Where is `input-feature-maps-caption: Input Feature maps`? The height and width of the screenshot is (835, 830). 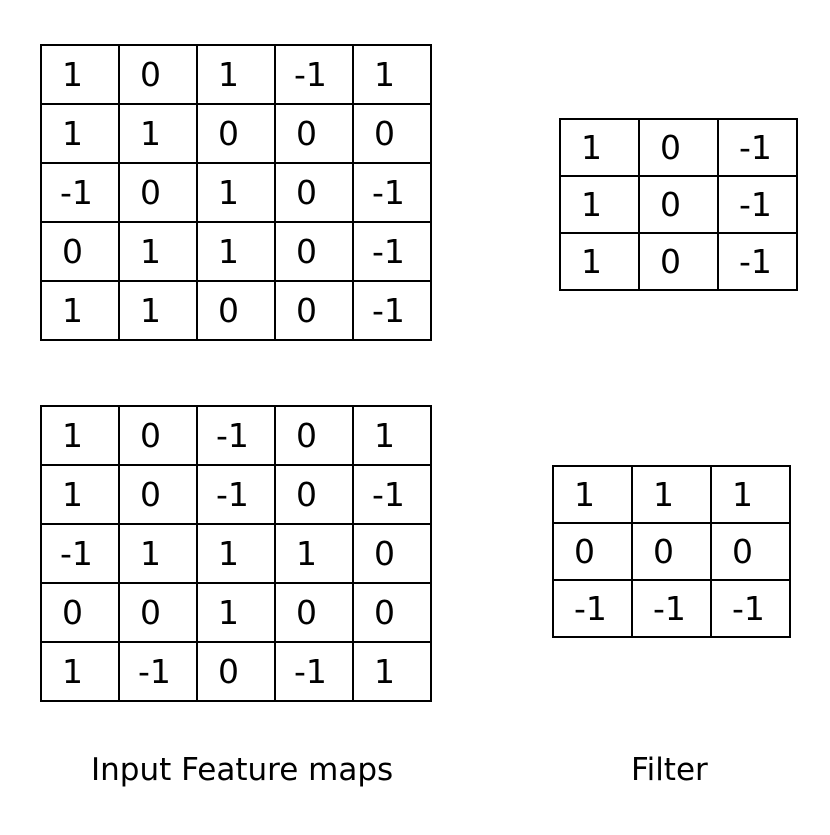 input-feature-maps-caption: Input Feature maps is located at coordinates (242, 770).